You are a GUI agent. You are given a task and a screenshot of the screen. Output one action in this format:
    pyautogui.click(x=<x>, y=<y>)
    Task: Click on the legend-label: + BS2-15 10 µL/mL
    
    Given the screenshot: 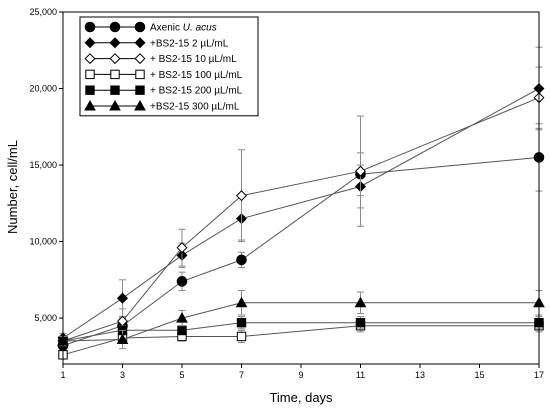 What is the action you would take?
    pyautogui.click(x=193, y=59)
    